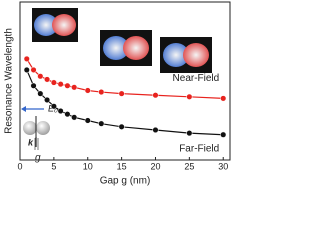 The height and width of the screenshot is (240, 320). Describe the element at coordinates (19, 166) in the screenshot. I see `x-tick-label: 0` at that location.